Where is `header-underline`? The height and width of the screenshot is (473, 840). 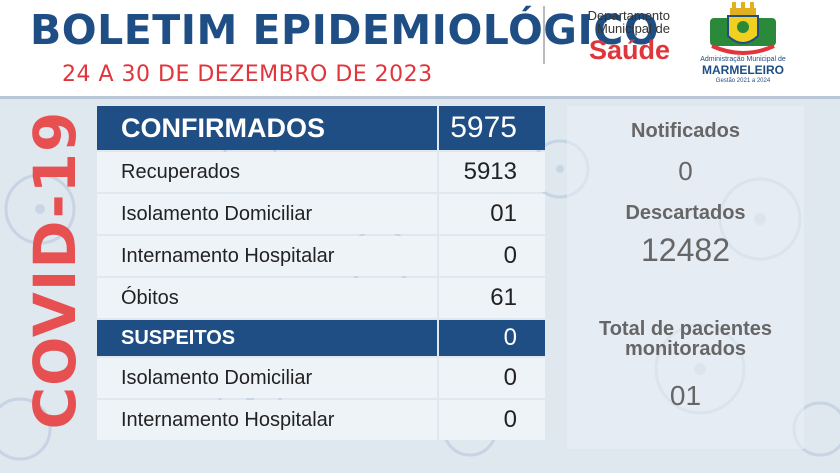 header-underline is located at coordinates (420, 97).